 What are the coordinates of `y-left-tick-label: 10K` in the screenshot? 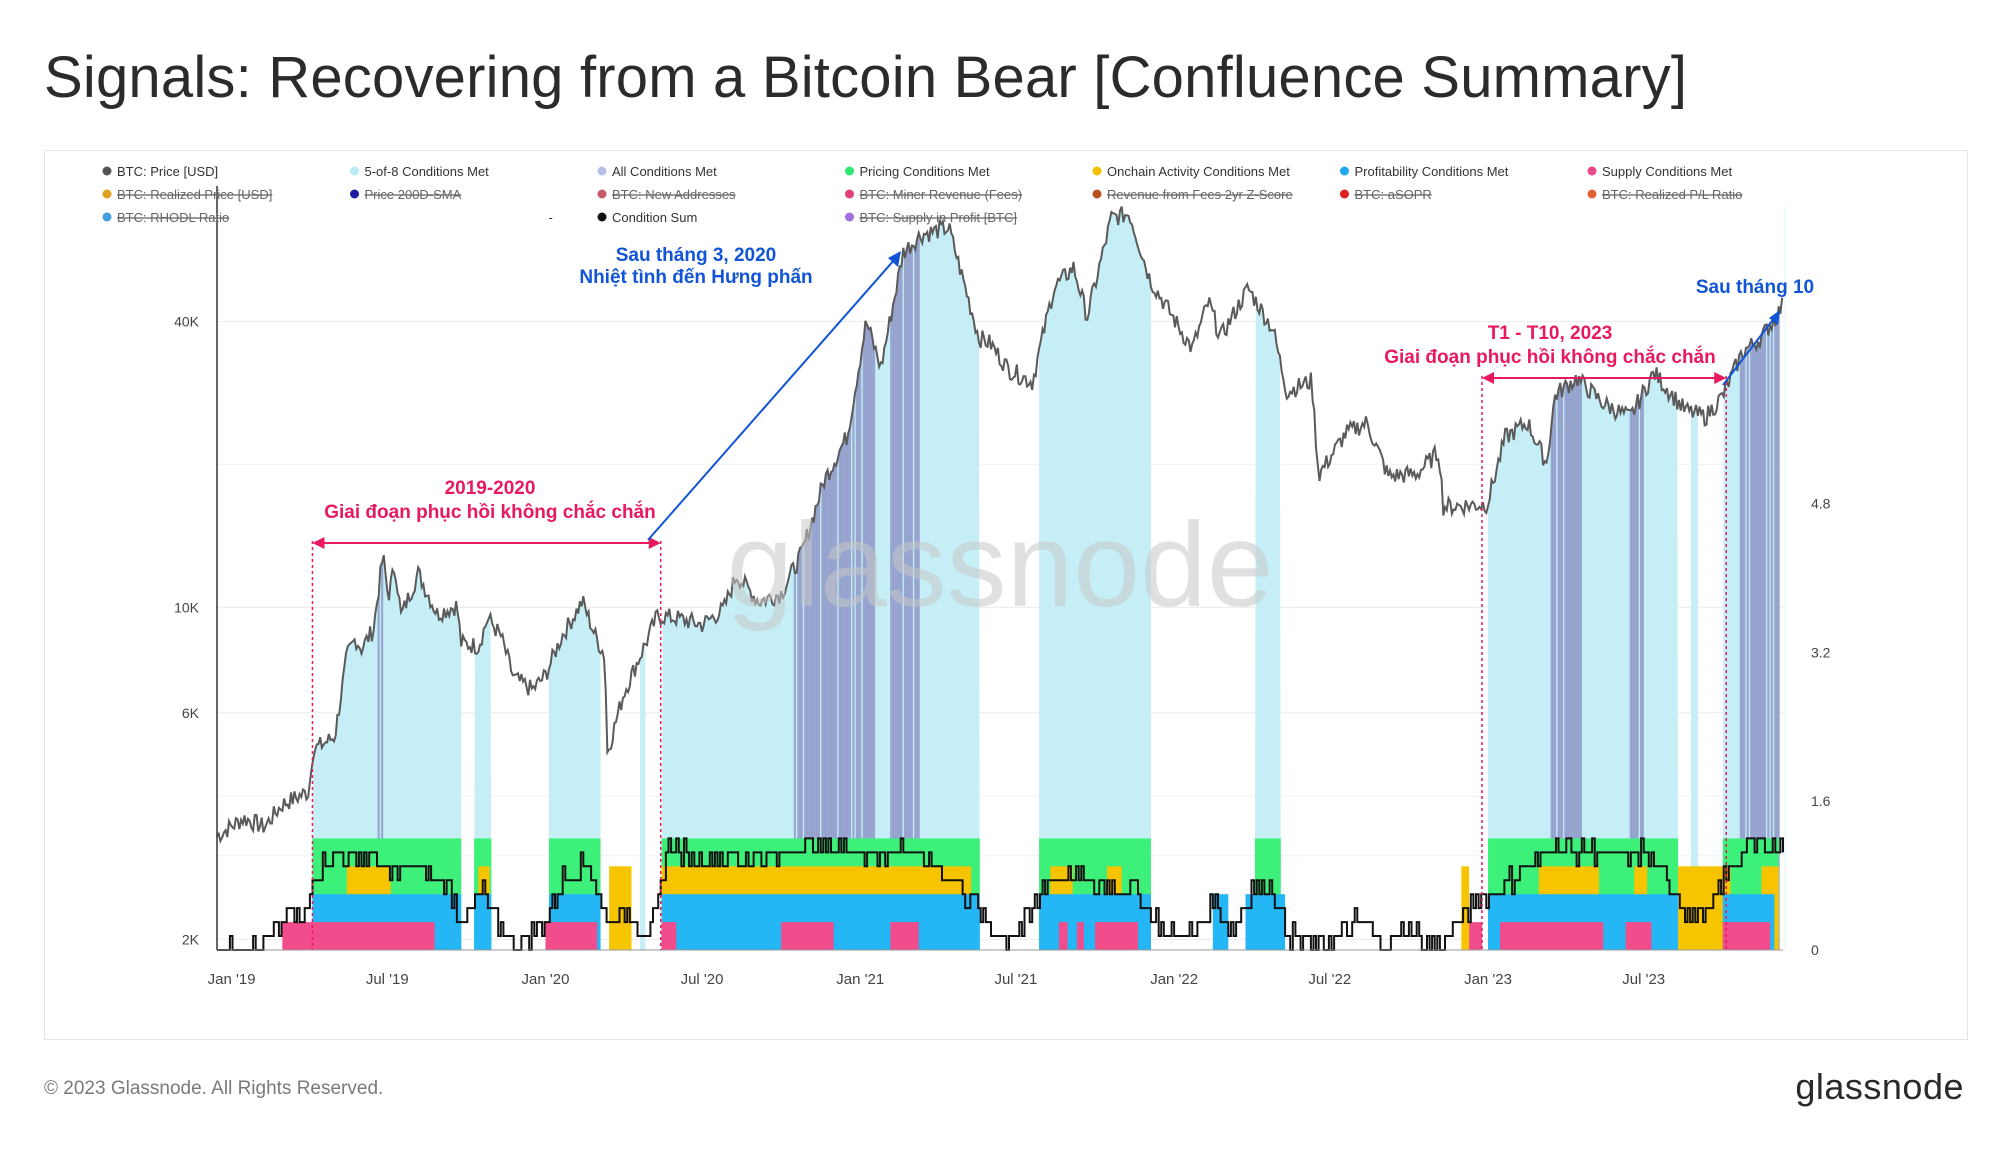 It's located at (187, 607).